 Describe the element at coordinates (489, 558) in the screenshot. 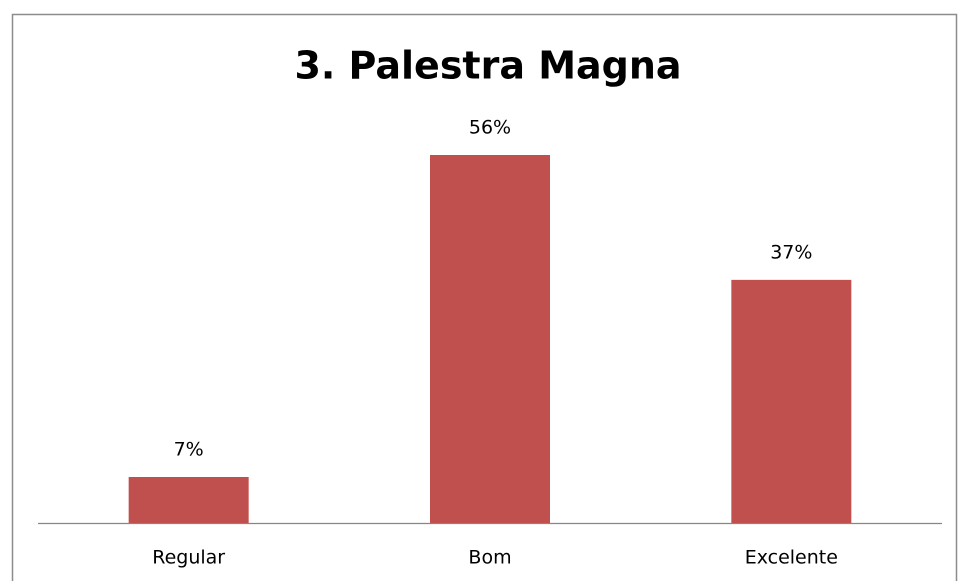

I see `x-tick-label: Bom` at that location.